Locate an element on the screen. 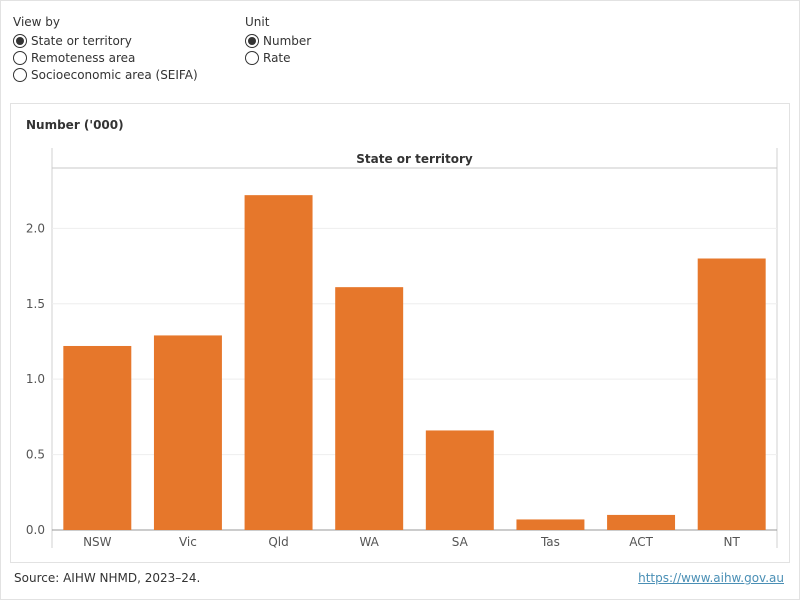 Image resolution: width=800 pixels, height=600 pixels. unit-option-rate: Rate is located at coordinates (278, 57).